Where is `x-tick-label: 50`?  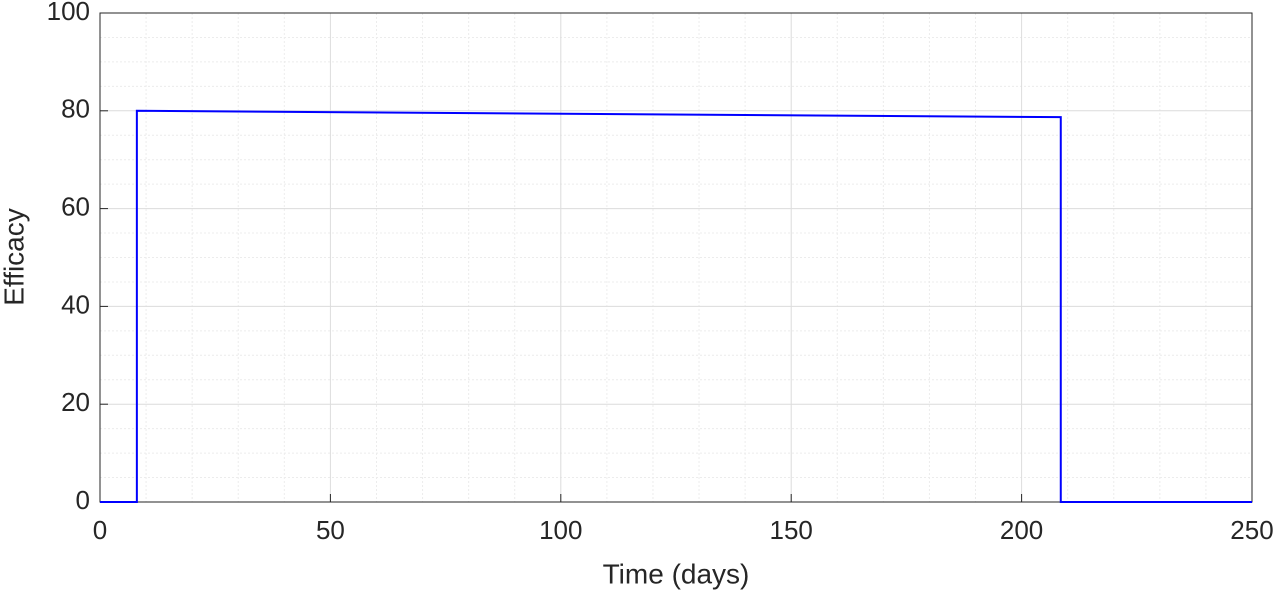
x-tick-label: 50 is located at coordinates (330, 530).